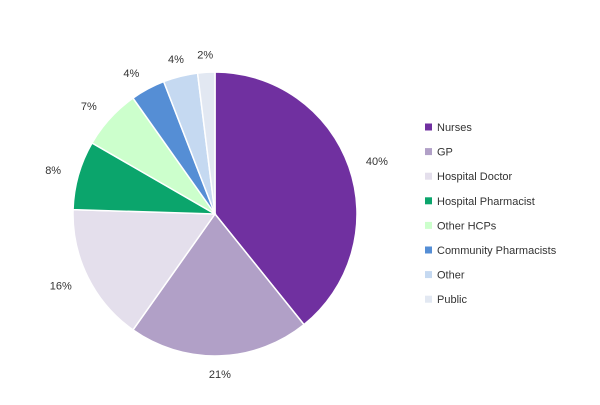 Image resolution: width=600 pixels, height=405 pixels. Describe the element at coordinates (61, 286) in the screenshot. I see `data-label-hospital-doctor: 16%` at that location.